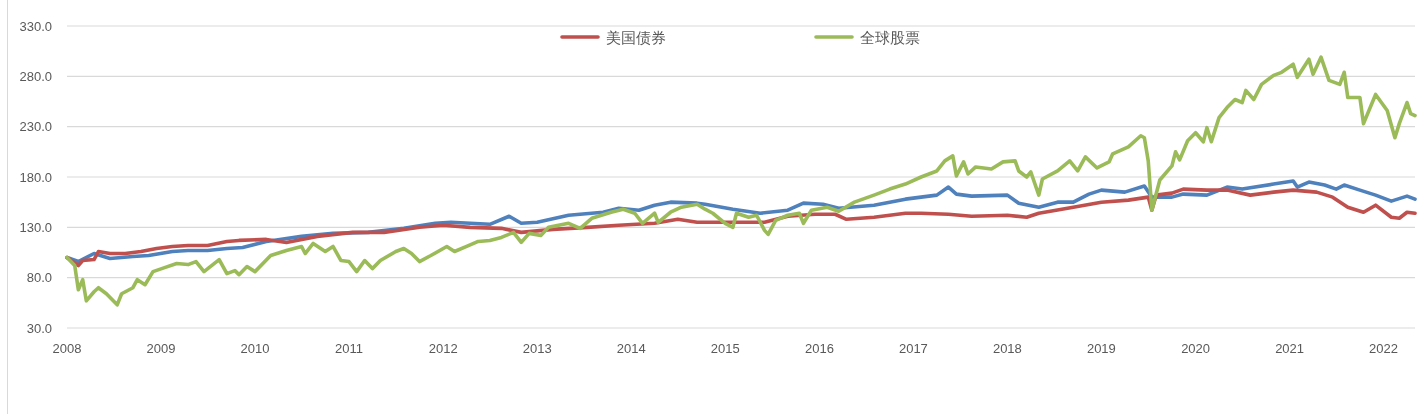 The width and height of the screenshot is (1422, 414). I want to click on x-tick-label: 2022, so click(1384, 348).